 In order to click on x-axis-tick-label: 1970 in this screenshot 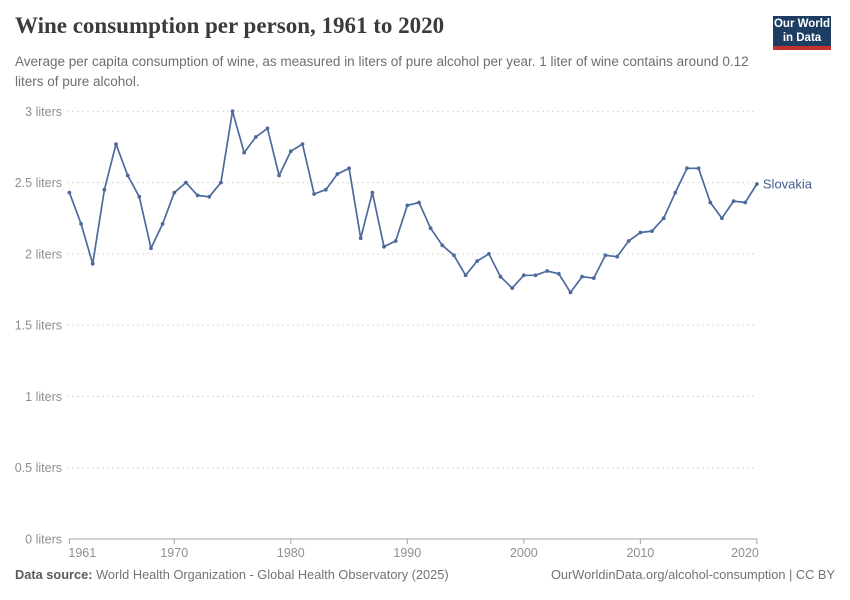, I will do `click(174, 553)`.